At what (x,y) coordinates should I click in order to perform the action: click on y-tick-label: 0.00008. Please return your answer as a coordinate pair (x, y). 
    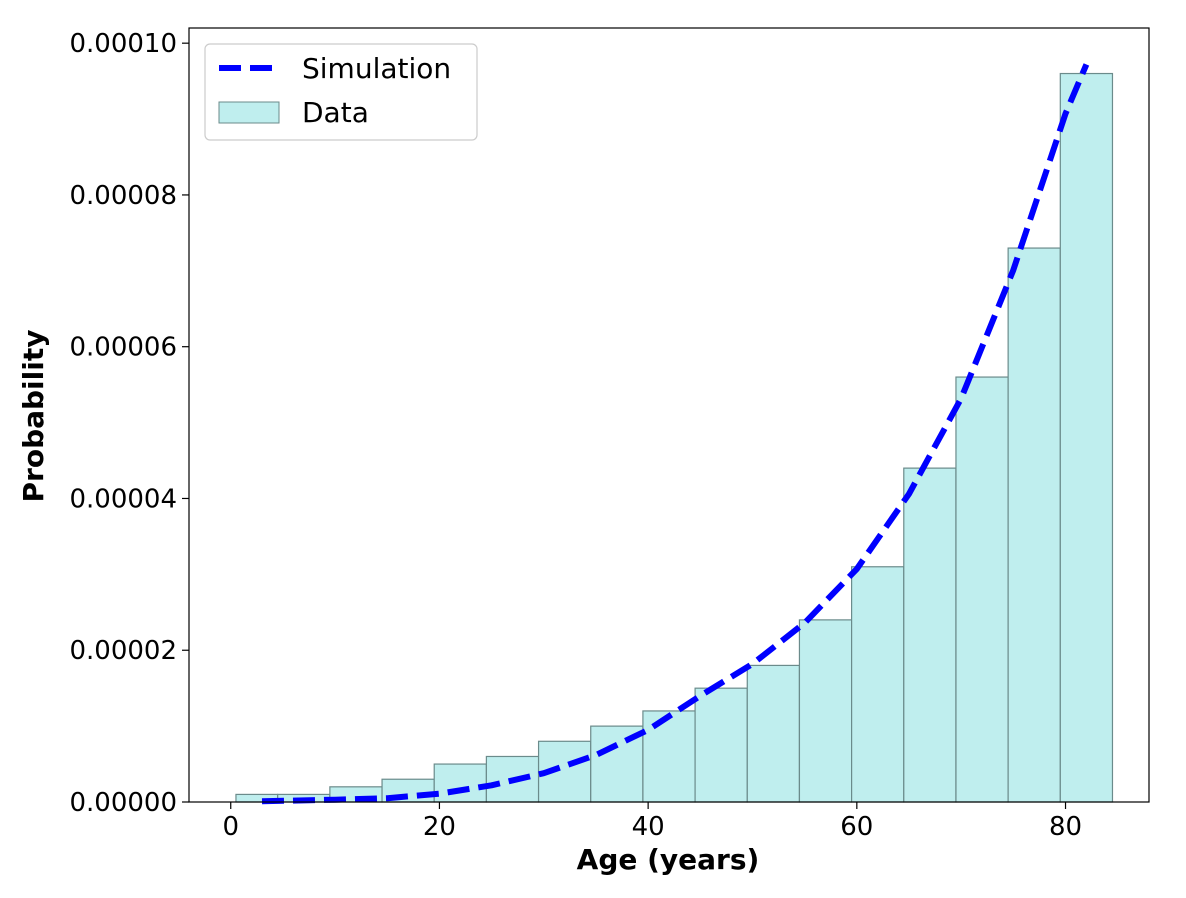
    Looking at the image, I should click on (123, 196).